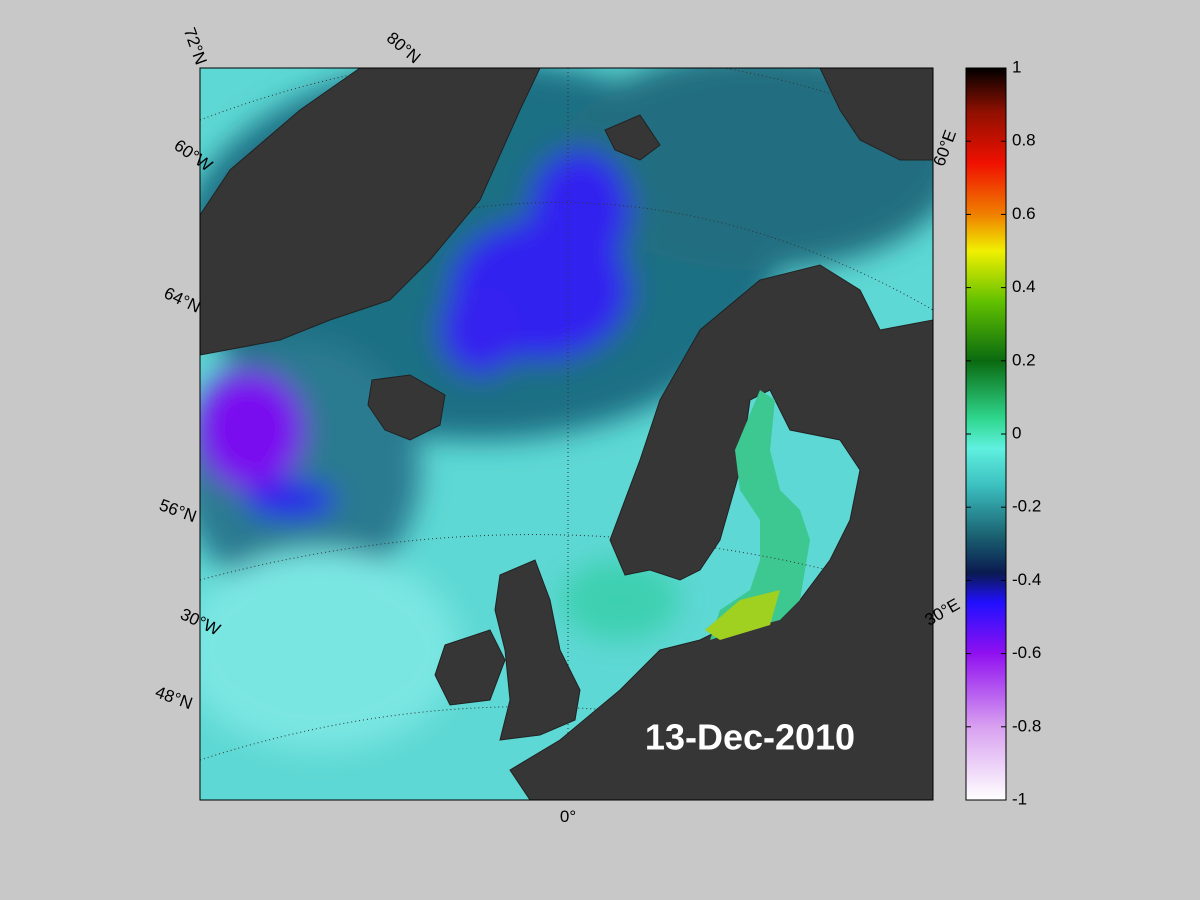  Describe the element at coordinates (1024, 286) in the screenshot. I see `colorbar-tick-label: 0.4` at that location.